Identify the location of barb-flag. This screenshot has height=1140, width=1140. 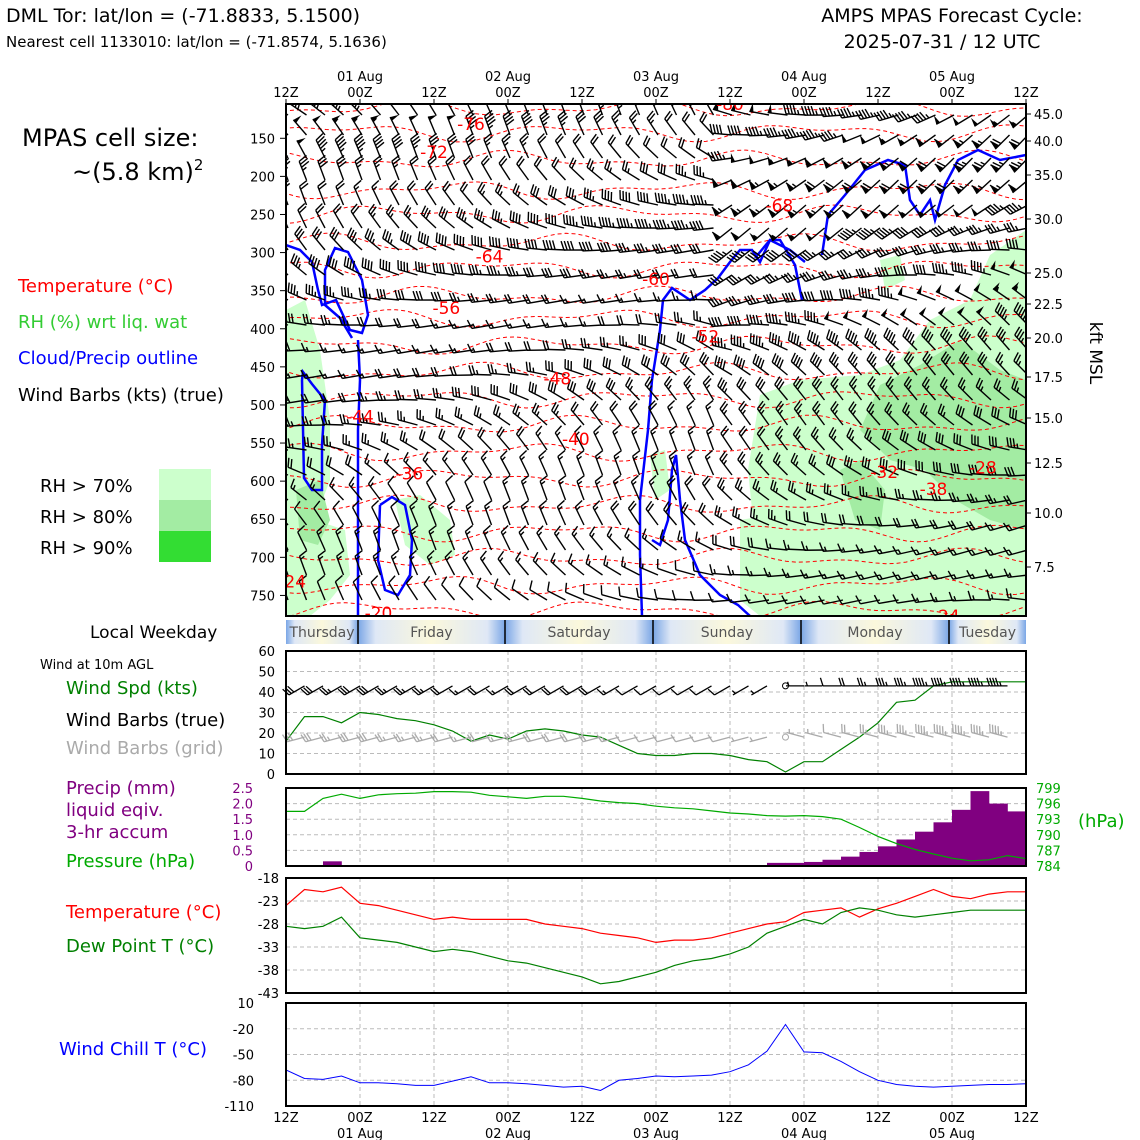
(919, 213).